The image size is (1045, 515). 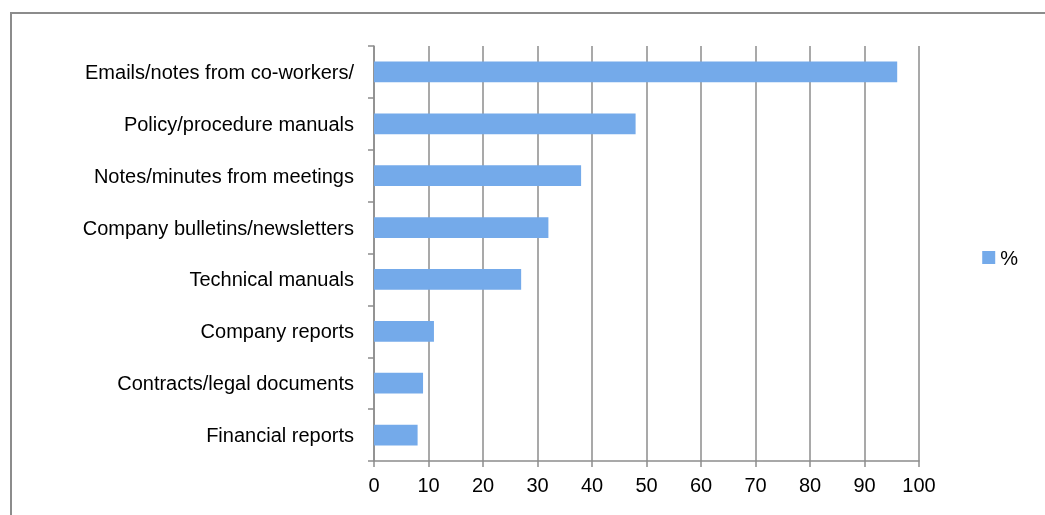 I want to click on y-tick-label: Policy/procedure manuals, so click(x=238, y=123).